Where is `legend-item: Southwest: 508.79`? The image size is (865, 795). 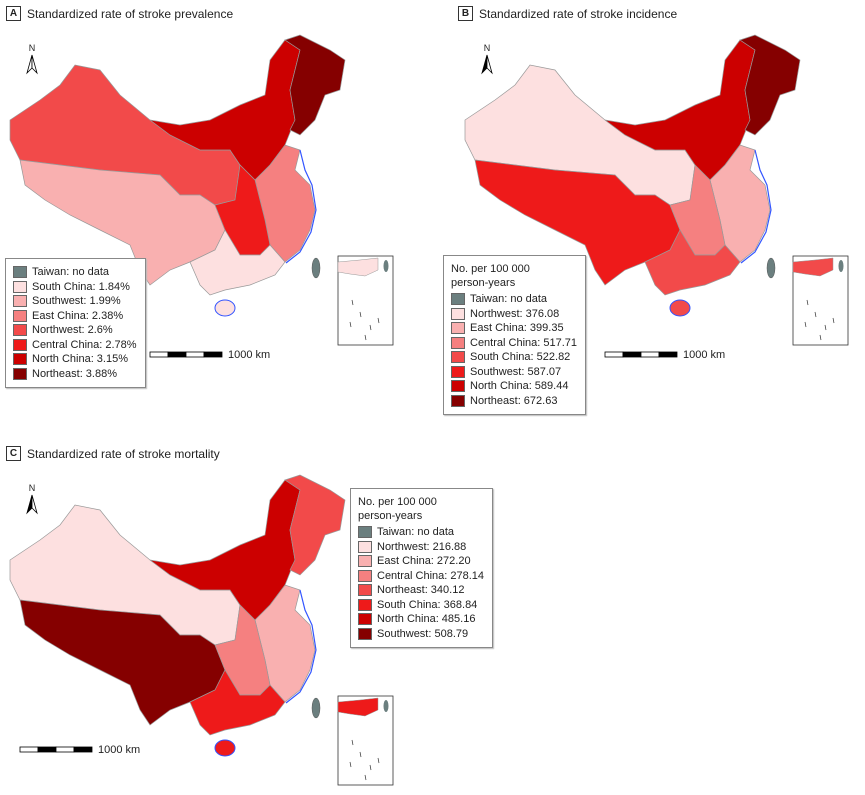 legend-item: Southwest: 508.79 is located at coordinates (421, 634).